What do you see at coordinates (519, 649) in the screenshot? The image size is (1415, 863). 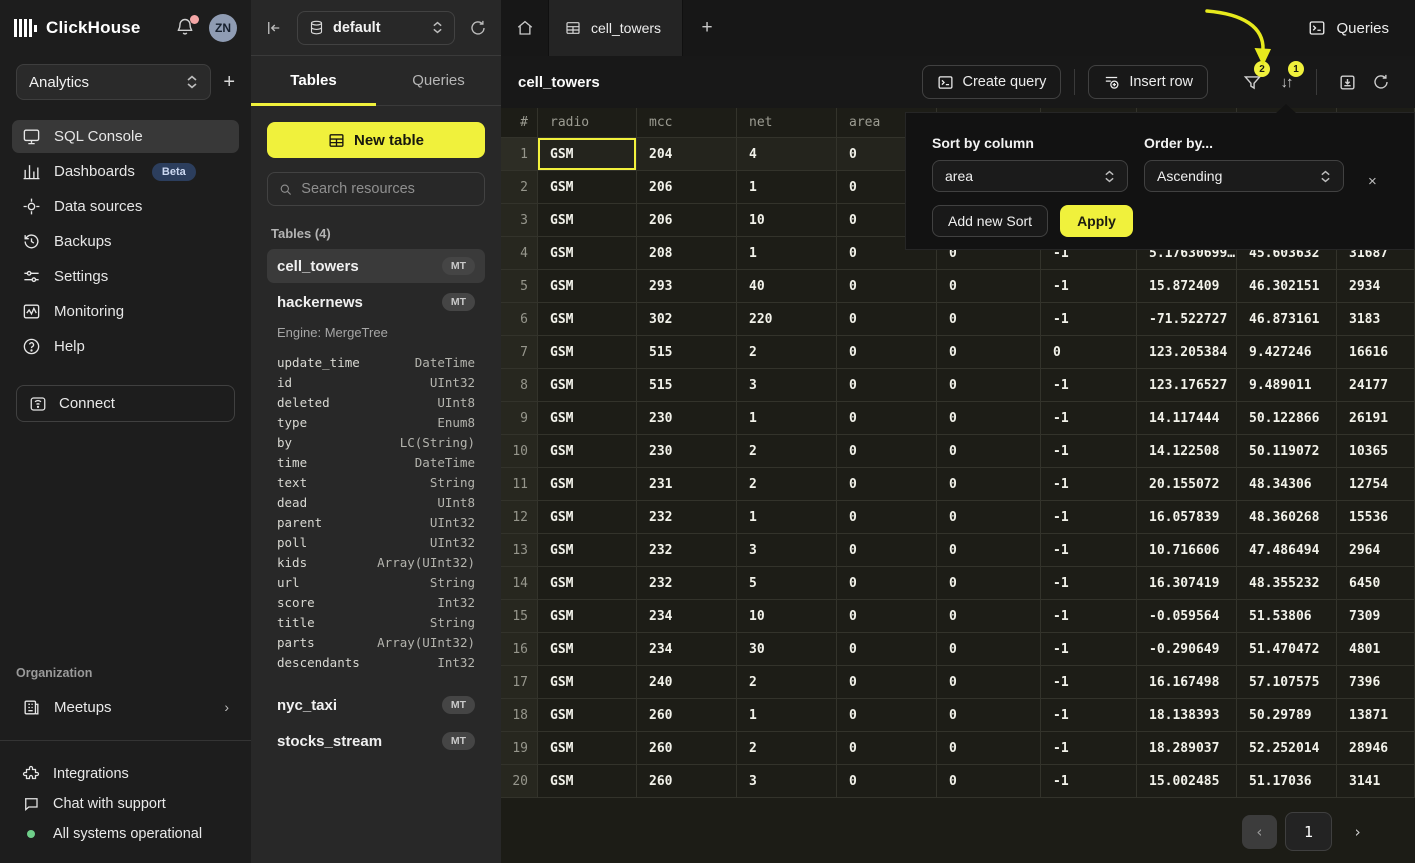 I see `row-number: 16` at bounding box center [519, 649].